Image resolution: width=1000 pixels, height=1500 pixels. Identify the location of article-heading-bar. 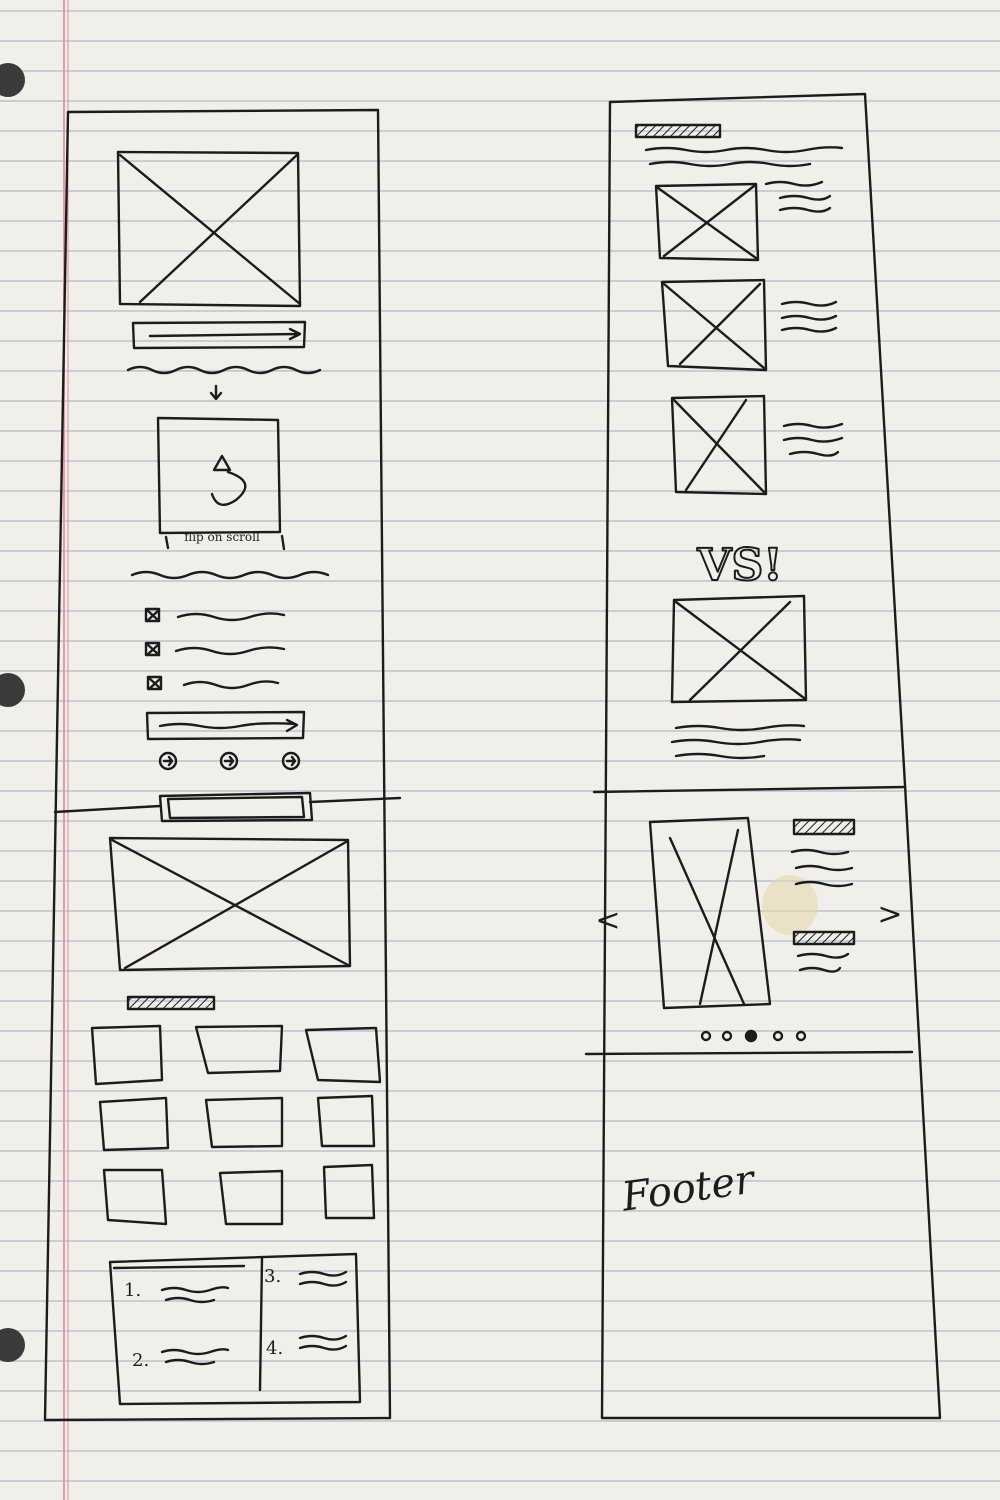
(678, 131).